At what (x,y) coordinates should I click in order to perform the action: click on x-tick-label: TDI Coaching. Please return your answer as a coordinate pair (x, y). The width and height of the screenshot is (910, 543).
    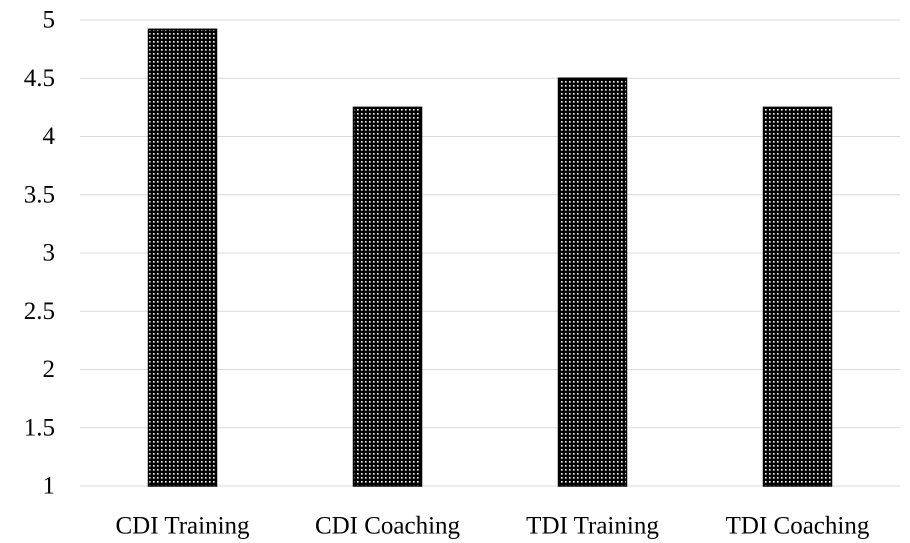
    Looking at the image, I should click on (798, 526).